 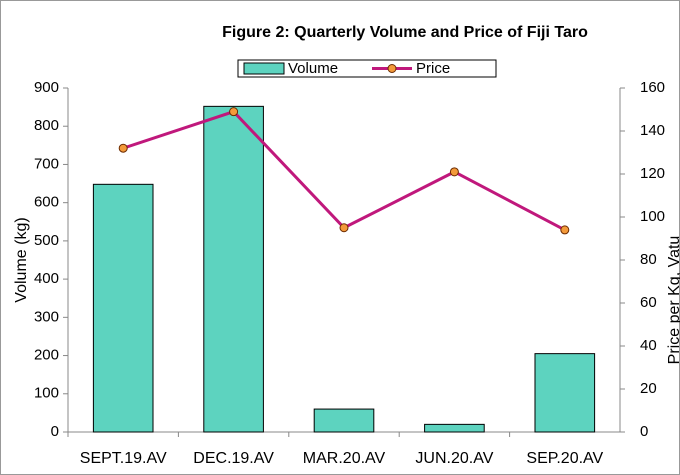 I want to click on y2-tick-label: 140, so click(x=652, y=130).